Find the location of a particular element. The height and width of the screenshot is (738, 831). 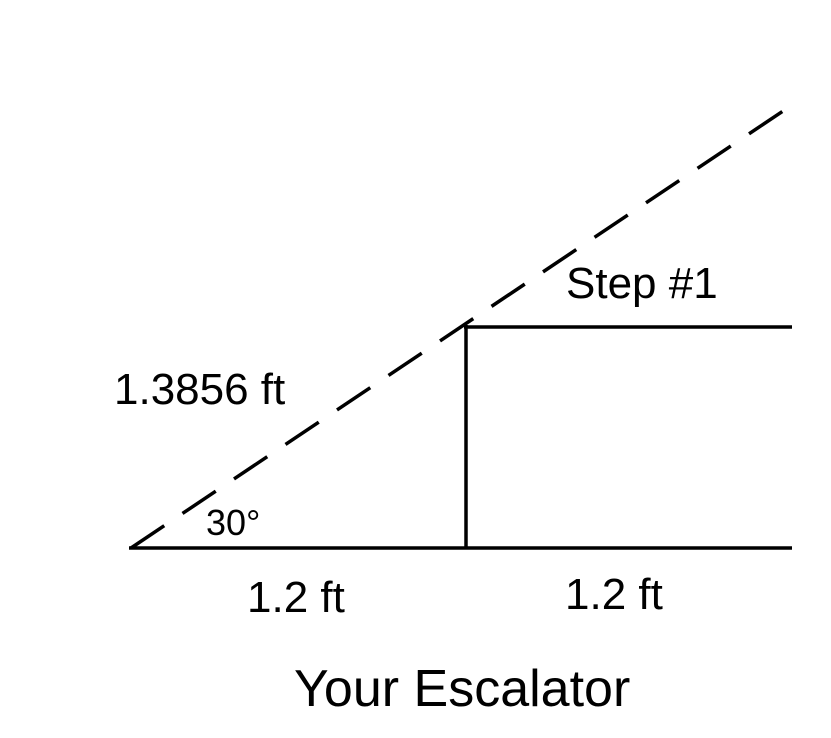

hypotenuse-length-label: 1.3856 ft is located at coordinates (200, 389).